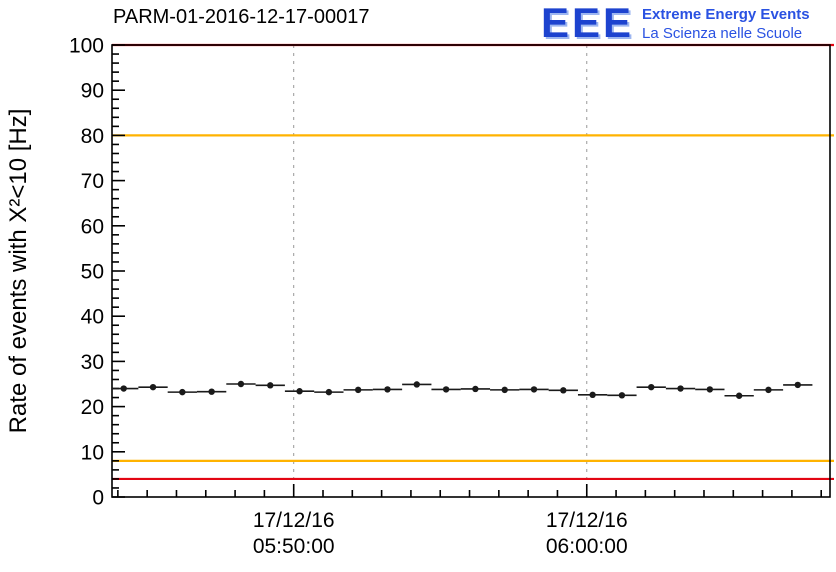 The width and height of the screenshot is (836, 572). I want to click on x-tick-time: 05:50:00, so click(294, 546).